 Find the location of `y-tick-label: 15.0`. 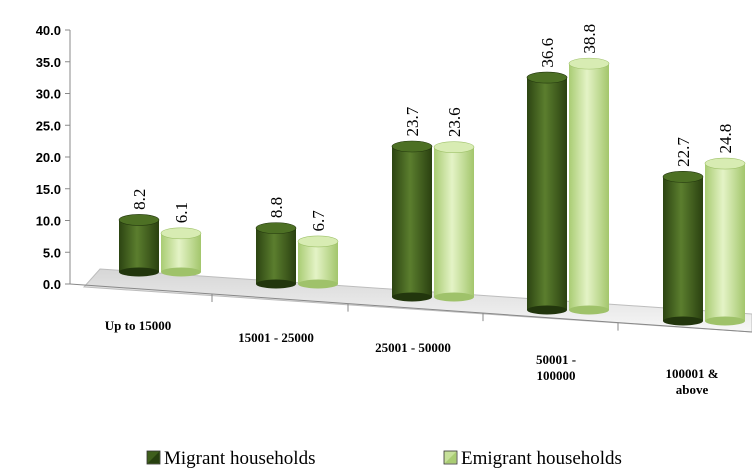

y-tick-label: 15.0 is located at coordinates (48, 189).